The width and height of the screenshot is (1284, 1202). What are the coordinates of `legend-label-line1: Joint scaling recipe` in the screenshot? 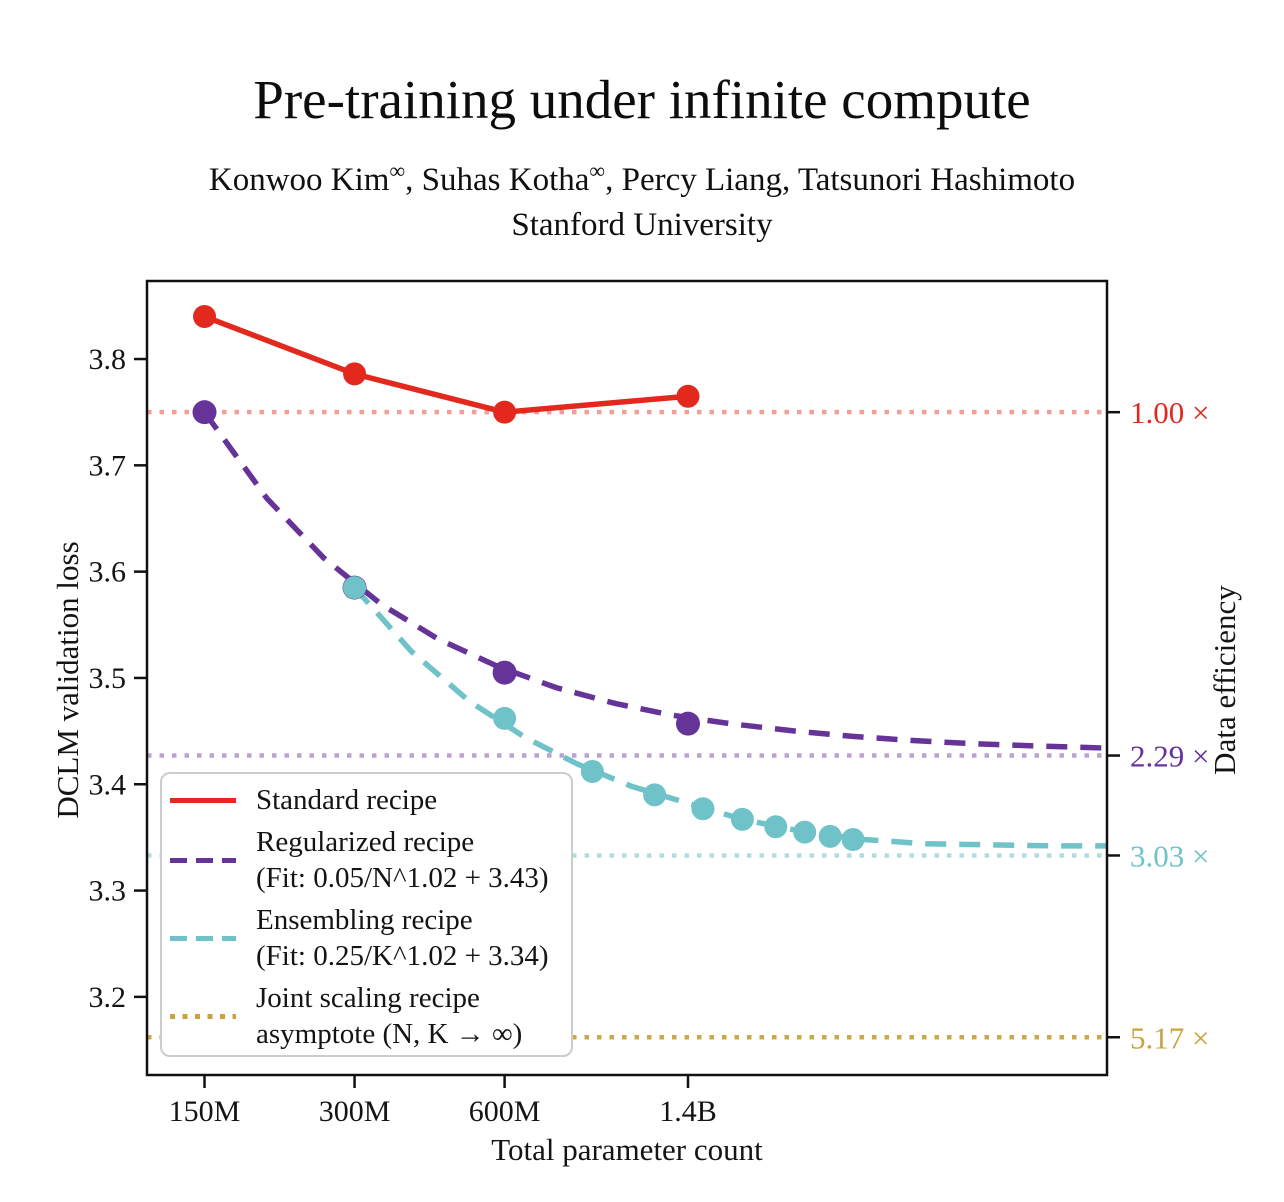 It's located at (368, 998).